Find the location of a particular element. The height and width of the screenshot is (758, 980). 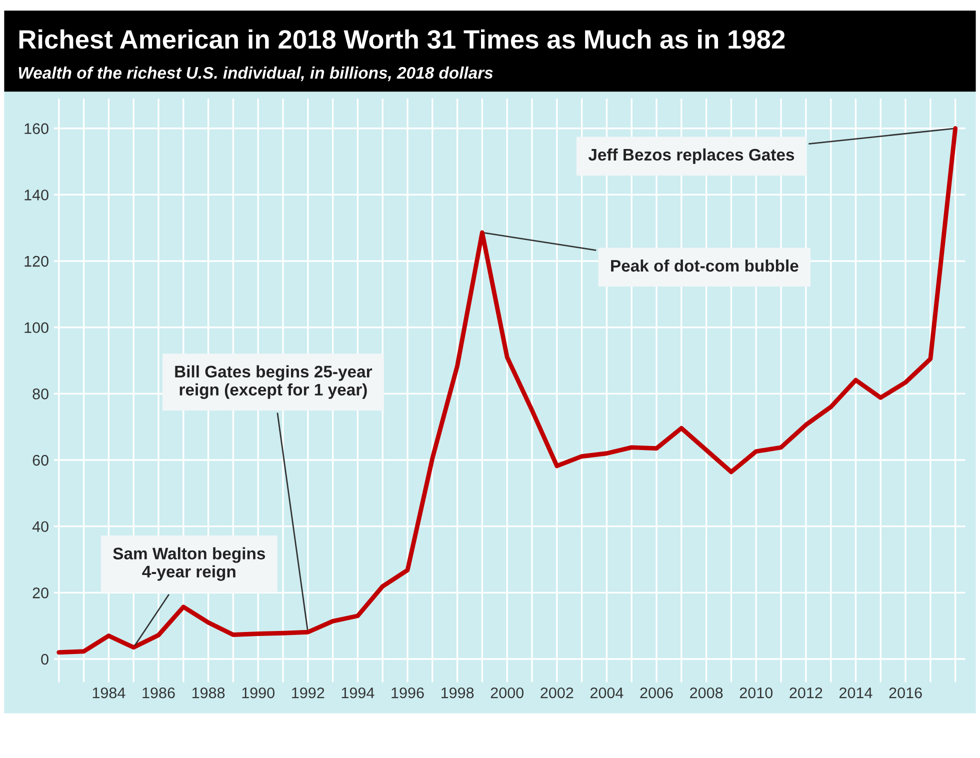

annotation: Peak of dot-com bubble is located at coordinates (704, 265).